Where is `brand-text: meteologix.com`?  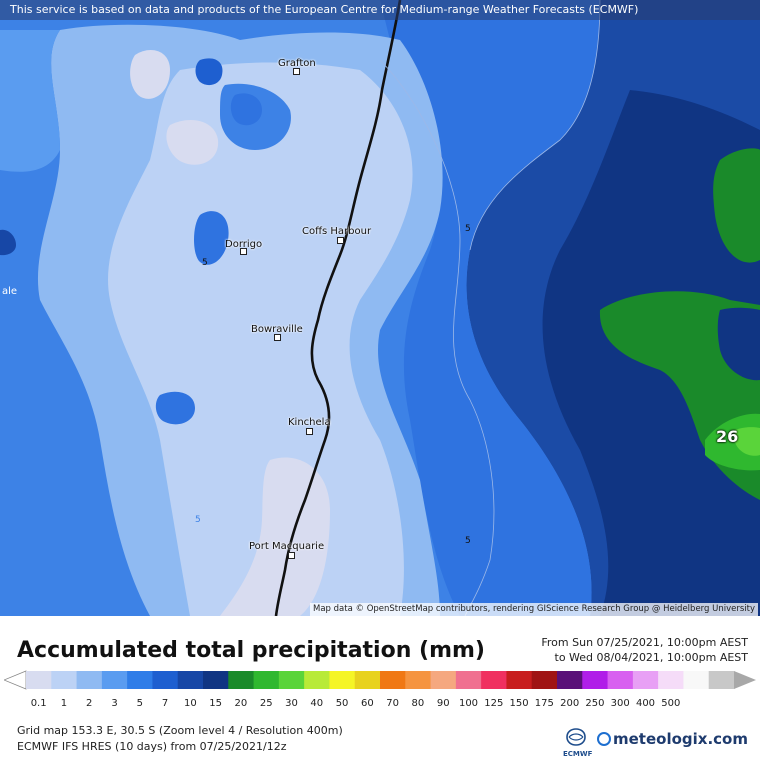 brand-text: meteologix.com is located at coordinates (680, 739).